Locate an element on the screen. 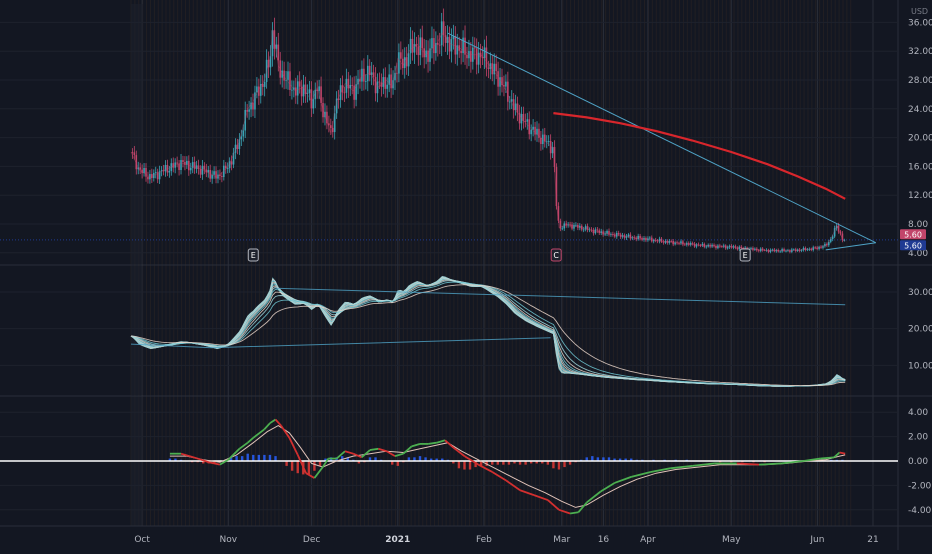  x-tick-label: Oct is located at coordinates (142, 540).